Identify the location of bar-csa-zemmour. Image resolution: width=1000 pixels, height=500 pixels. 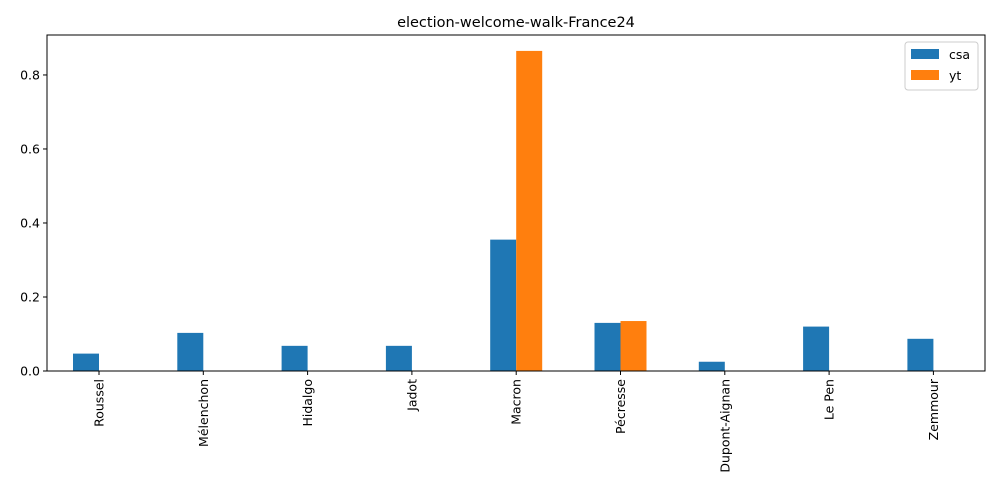
(920, 354).